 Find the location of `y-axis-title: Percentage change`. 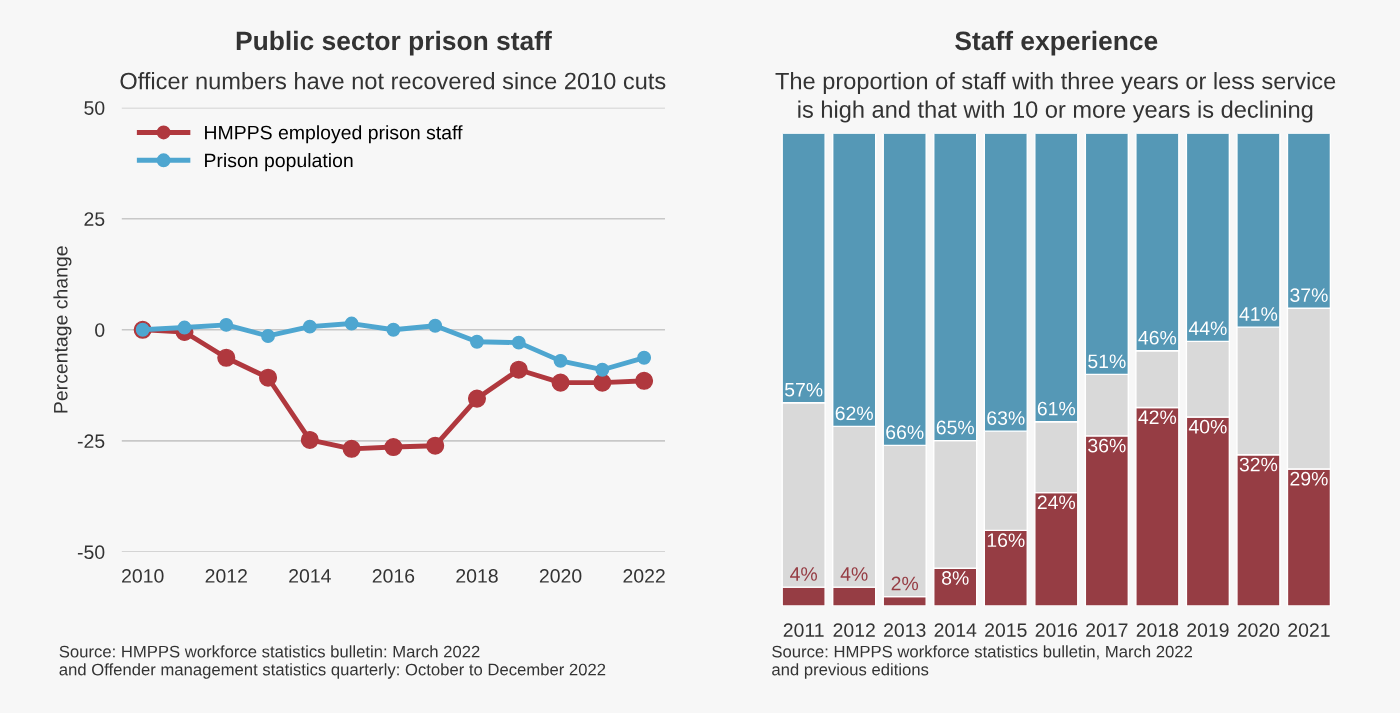

y-axis-title: Percentage change is located at coordinates (62, 329).